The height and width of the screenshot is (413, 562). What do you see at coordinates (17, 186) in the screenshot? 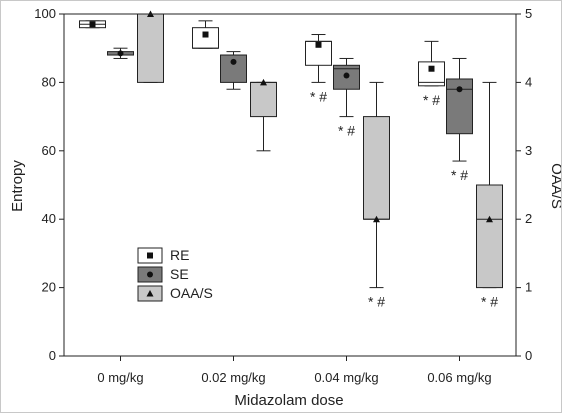
I see `y-axis-title-left: Entropy` at bounding box center [17, 186].